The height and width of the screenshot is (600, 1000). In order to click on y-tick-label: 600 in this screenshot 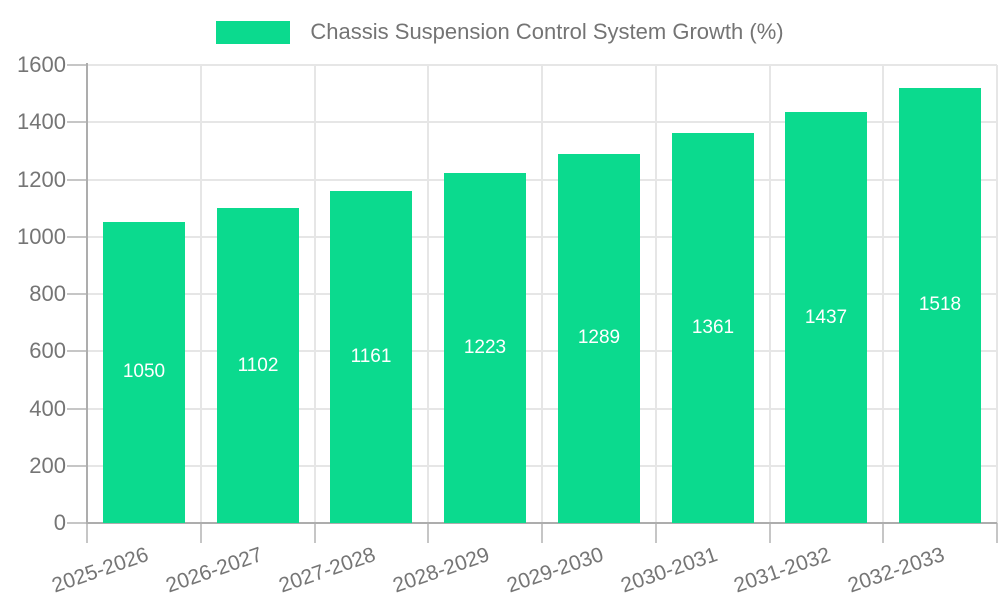, I will do `click(47, 350)`.